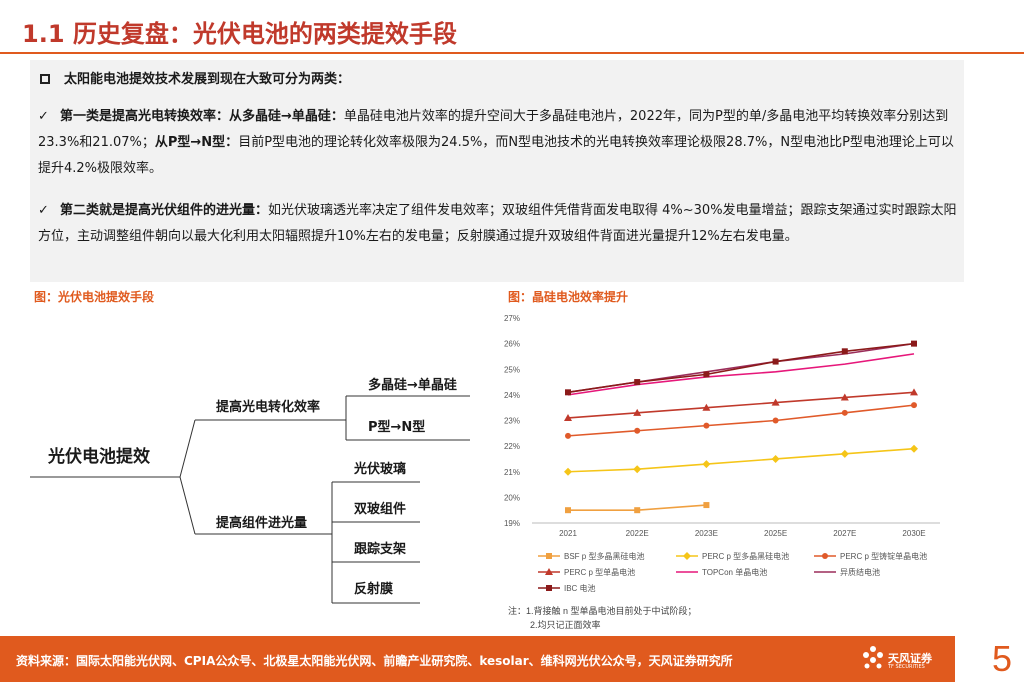 The height and width of the screenshot is (682, 1024). Describe the element at coordinates (380, 549) in the screenshot. I see `tree-leaf: 跟踪支架` at that location.